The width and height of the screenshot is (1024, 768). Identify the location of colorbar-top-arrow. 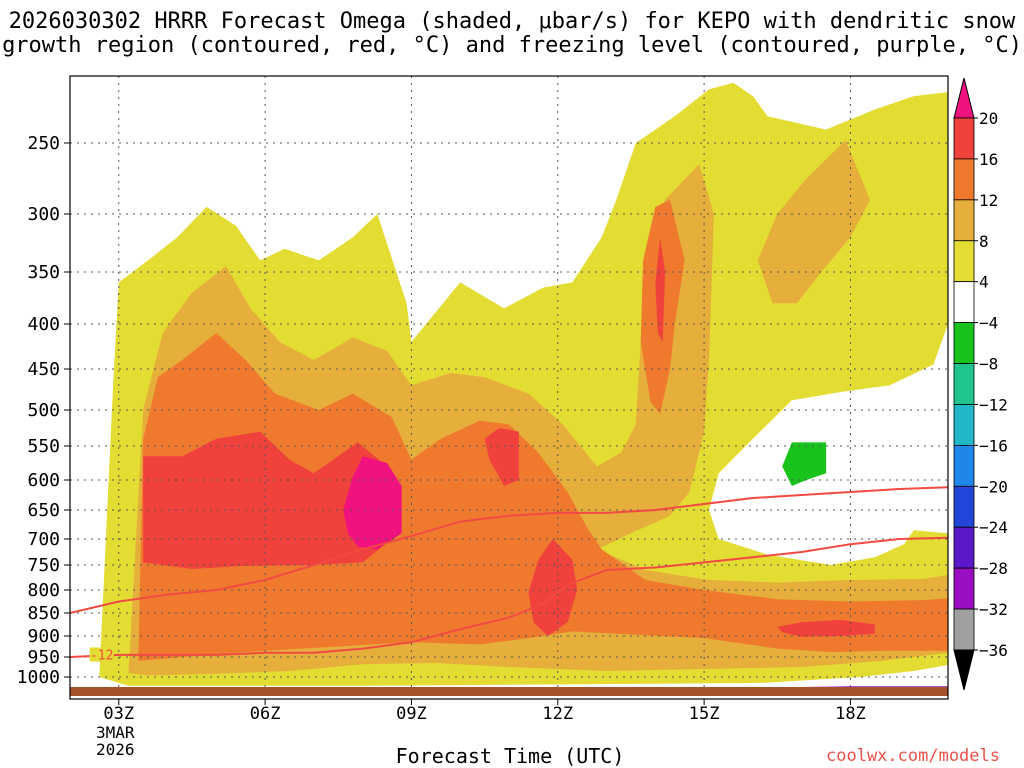
(964, 98).